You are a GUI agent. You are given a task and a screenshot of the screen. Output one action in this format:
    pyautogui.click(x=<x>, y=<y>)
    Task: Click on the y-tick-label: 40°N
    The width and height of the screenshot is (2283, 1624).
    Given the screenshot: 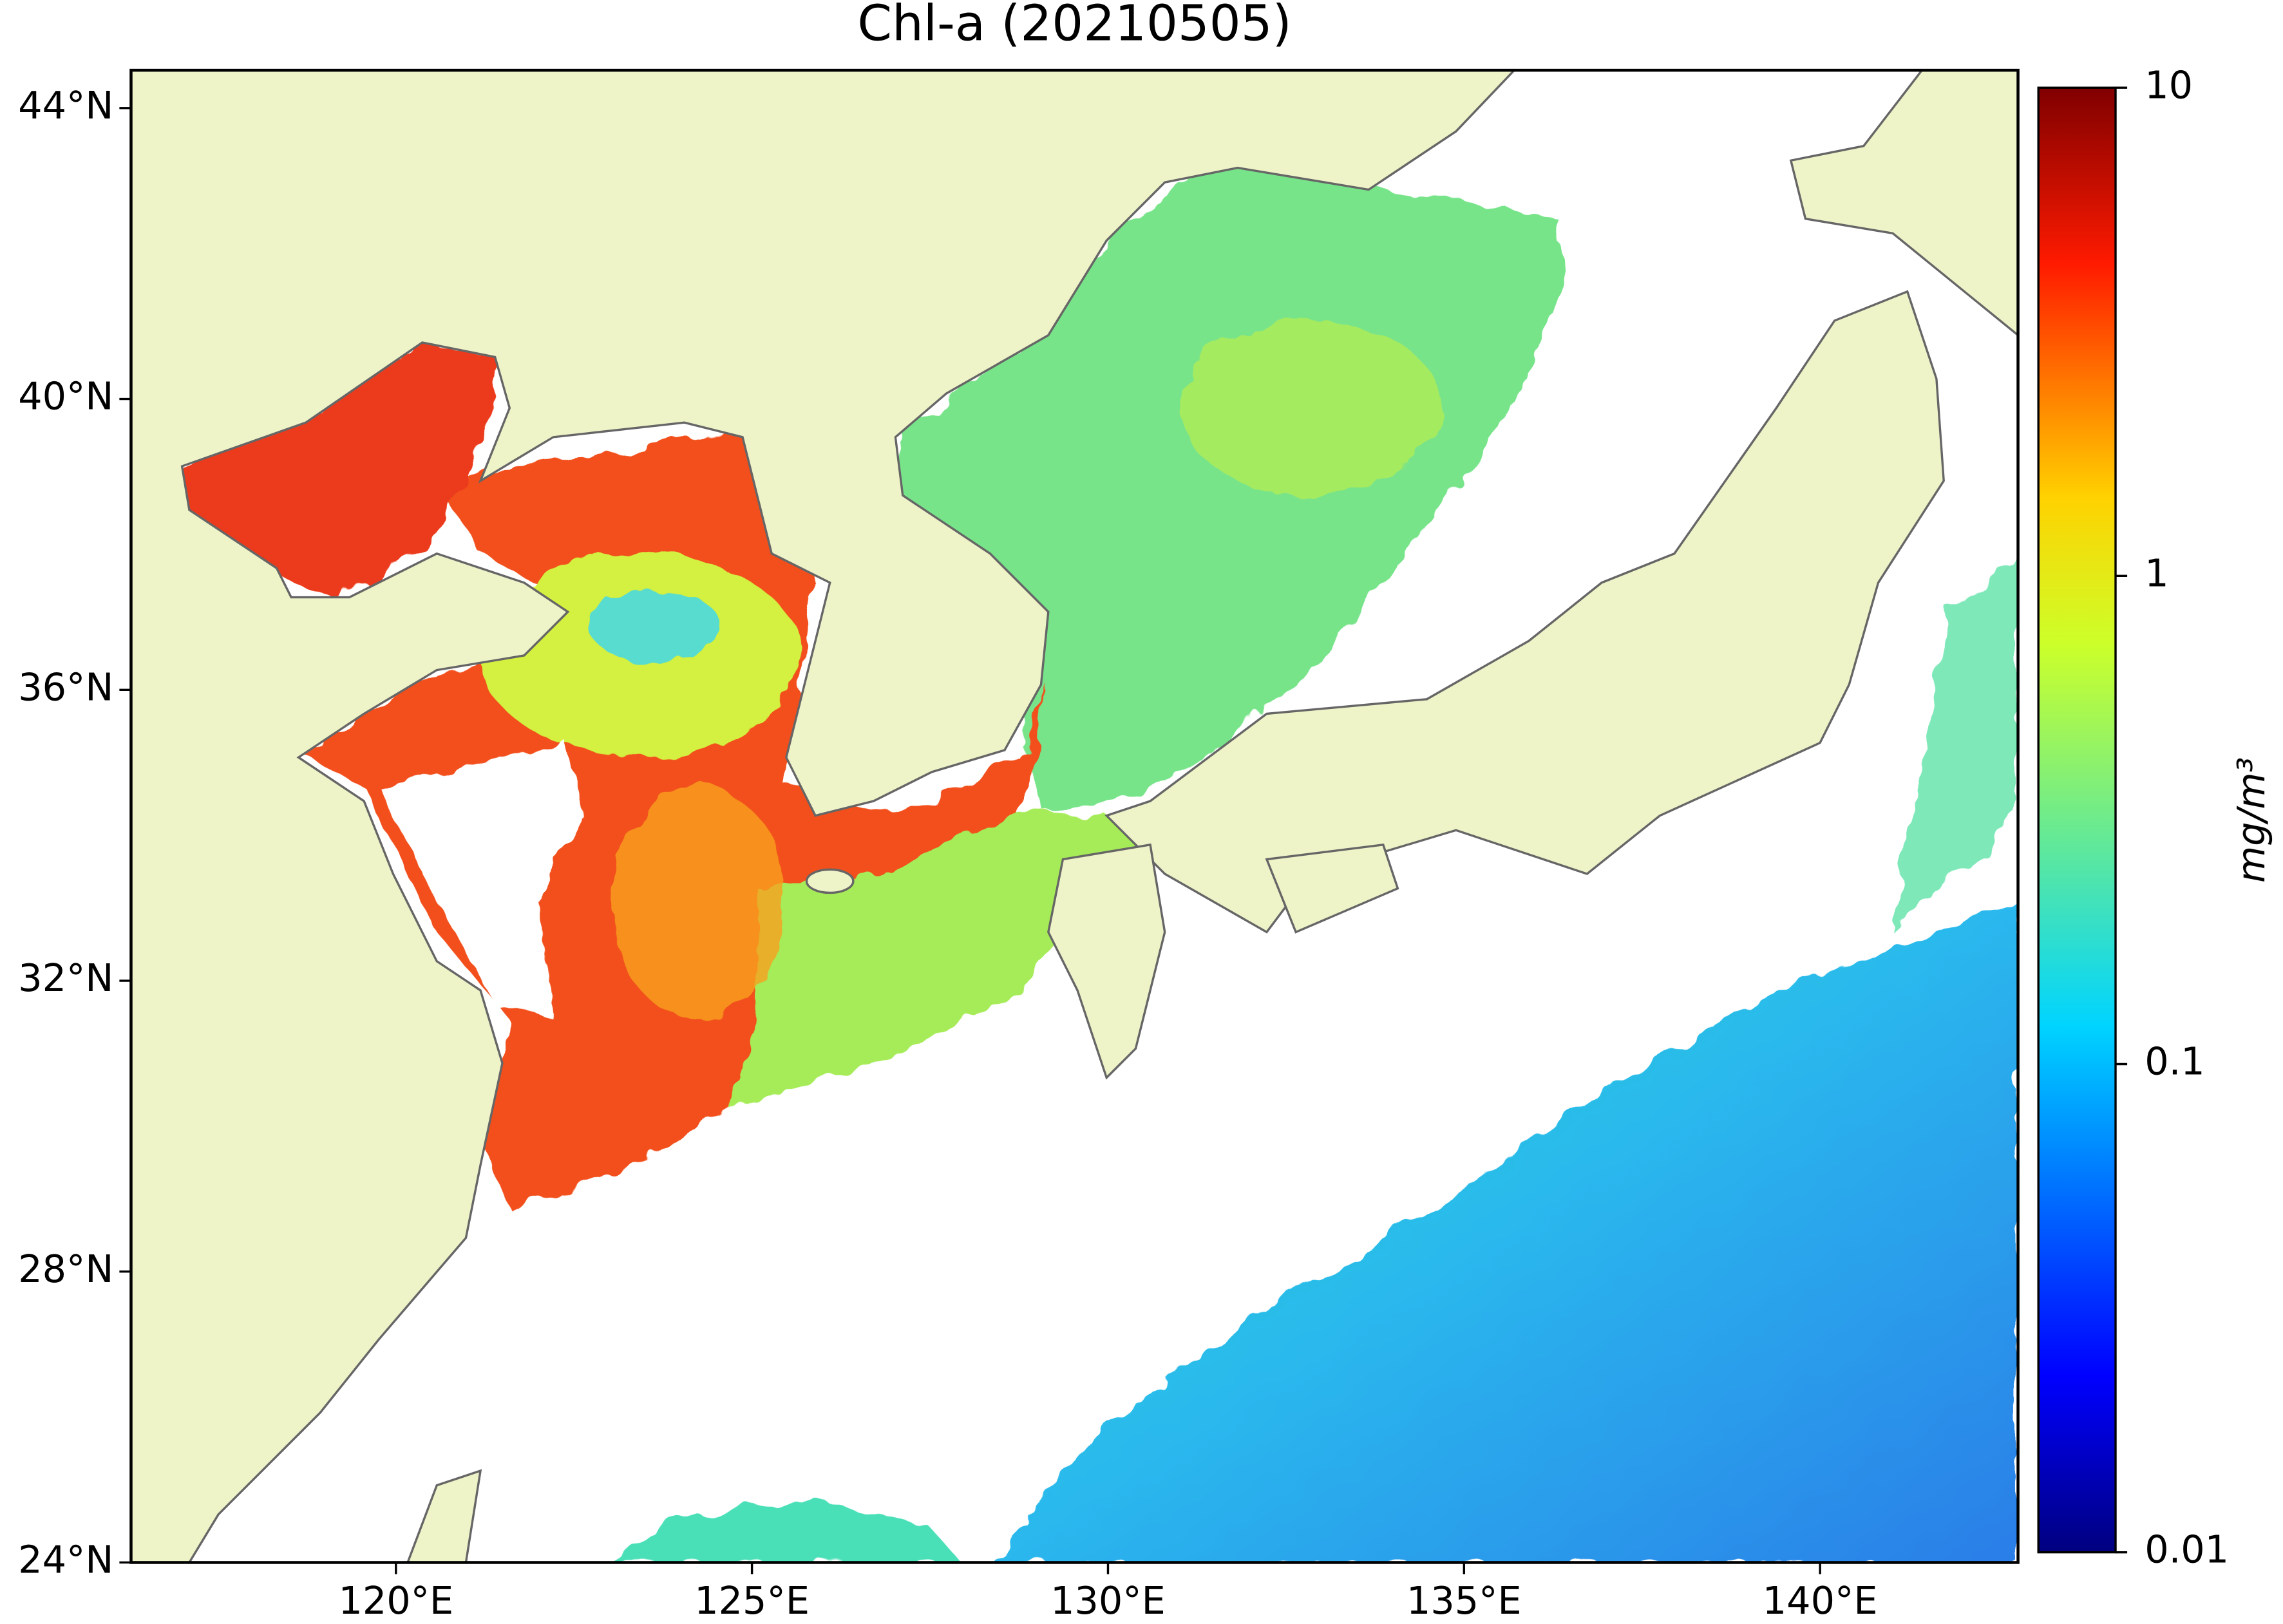 What is the action you would take?
    pyautogui.click(x=65, y=396)
    